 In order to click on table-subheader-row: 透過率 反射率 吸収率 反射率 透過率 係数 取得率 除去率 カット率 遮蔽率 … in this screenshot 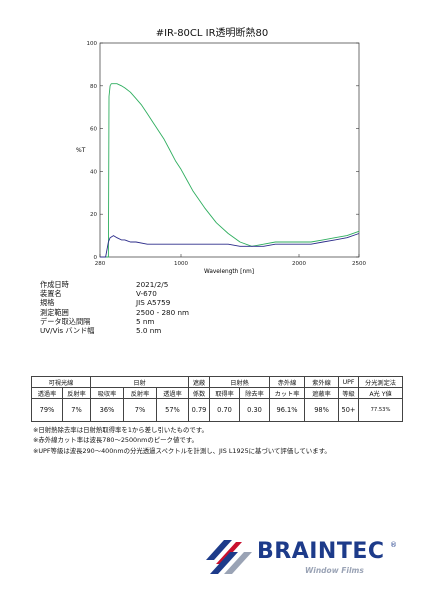, I will do `click(217, 393)`.